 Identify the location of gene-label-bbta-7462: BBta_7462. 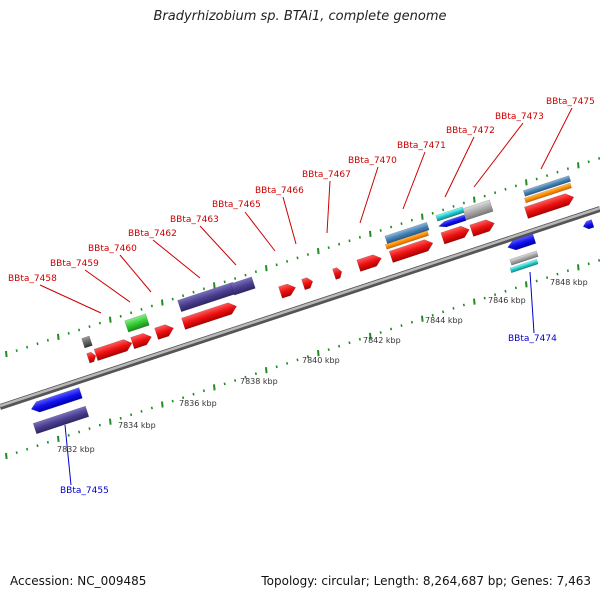
(152, 234).